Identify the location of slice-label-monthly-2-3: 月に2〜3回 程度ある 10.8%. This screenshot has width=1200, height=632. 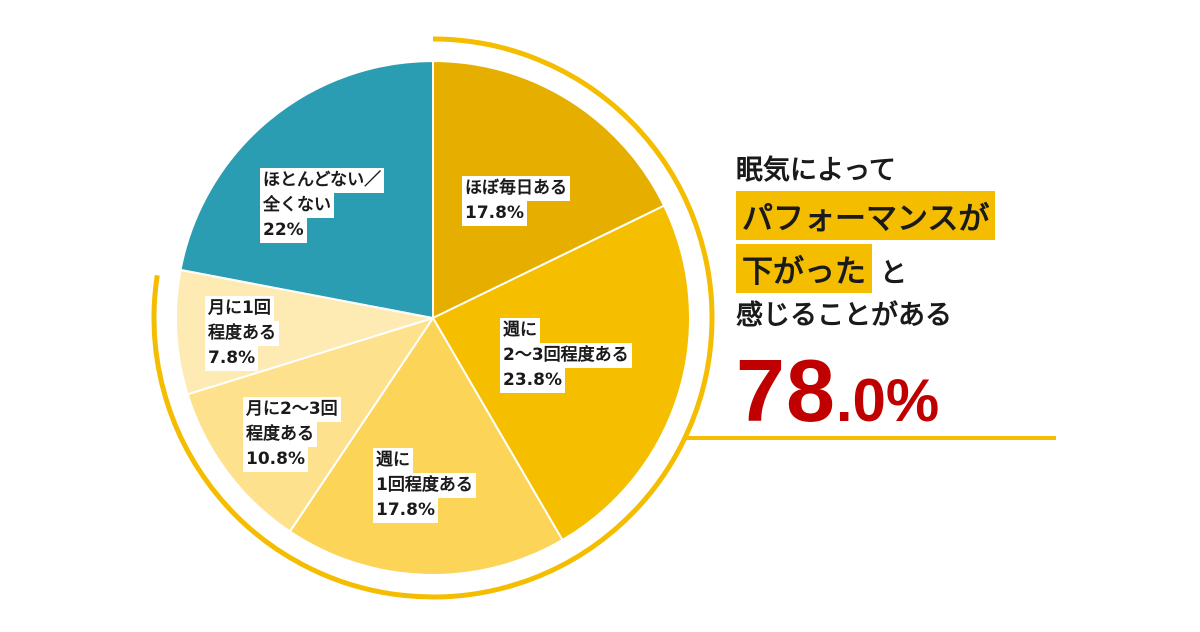
(292, 434).